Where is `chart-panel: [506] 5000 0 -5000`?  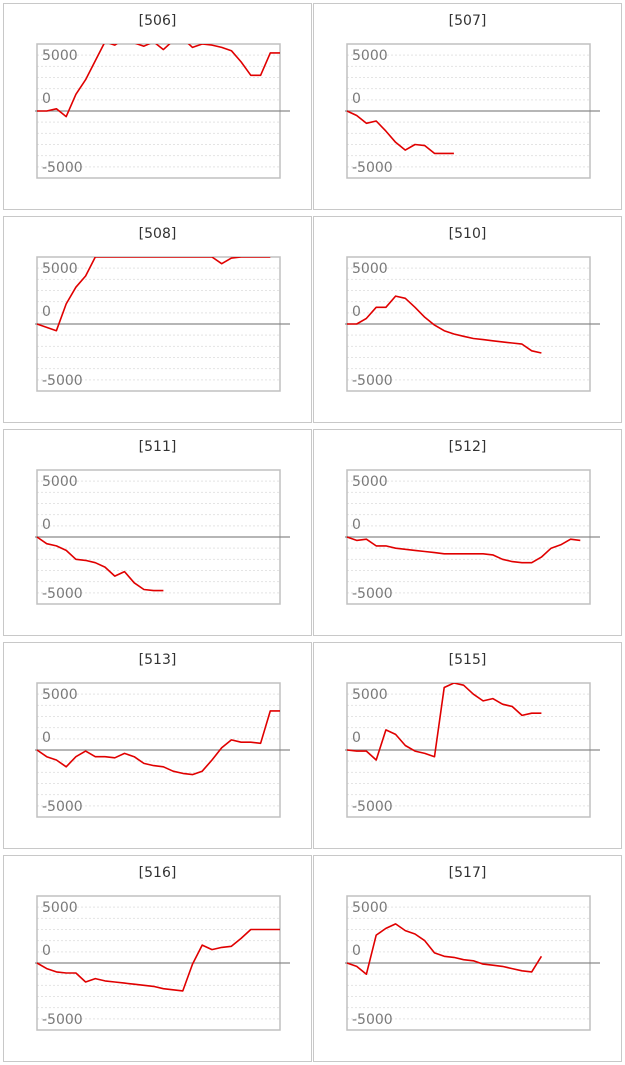
chart-panel: [506] 5000 0 -5000 is located at coordinates (157, 106).